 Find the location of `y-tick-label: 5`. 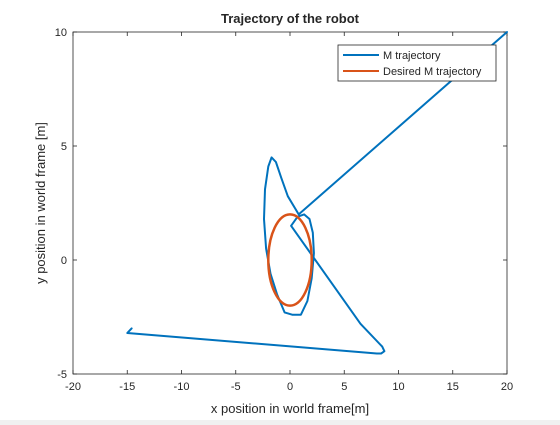

y-tick-label: 5 is located at coordinates (64, 147).